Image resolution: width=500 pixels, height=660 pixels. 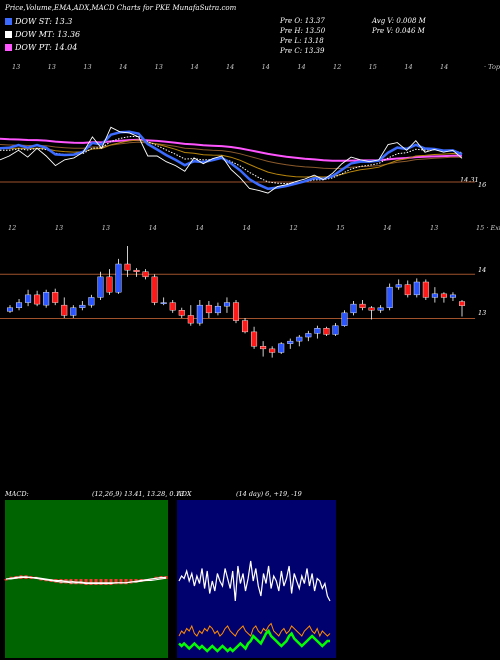 What do you see at coordinates (492, 67) in the screenshot?
I see `ema-corner-label: · Topo` at bounding box center [492, 67].